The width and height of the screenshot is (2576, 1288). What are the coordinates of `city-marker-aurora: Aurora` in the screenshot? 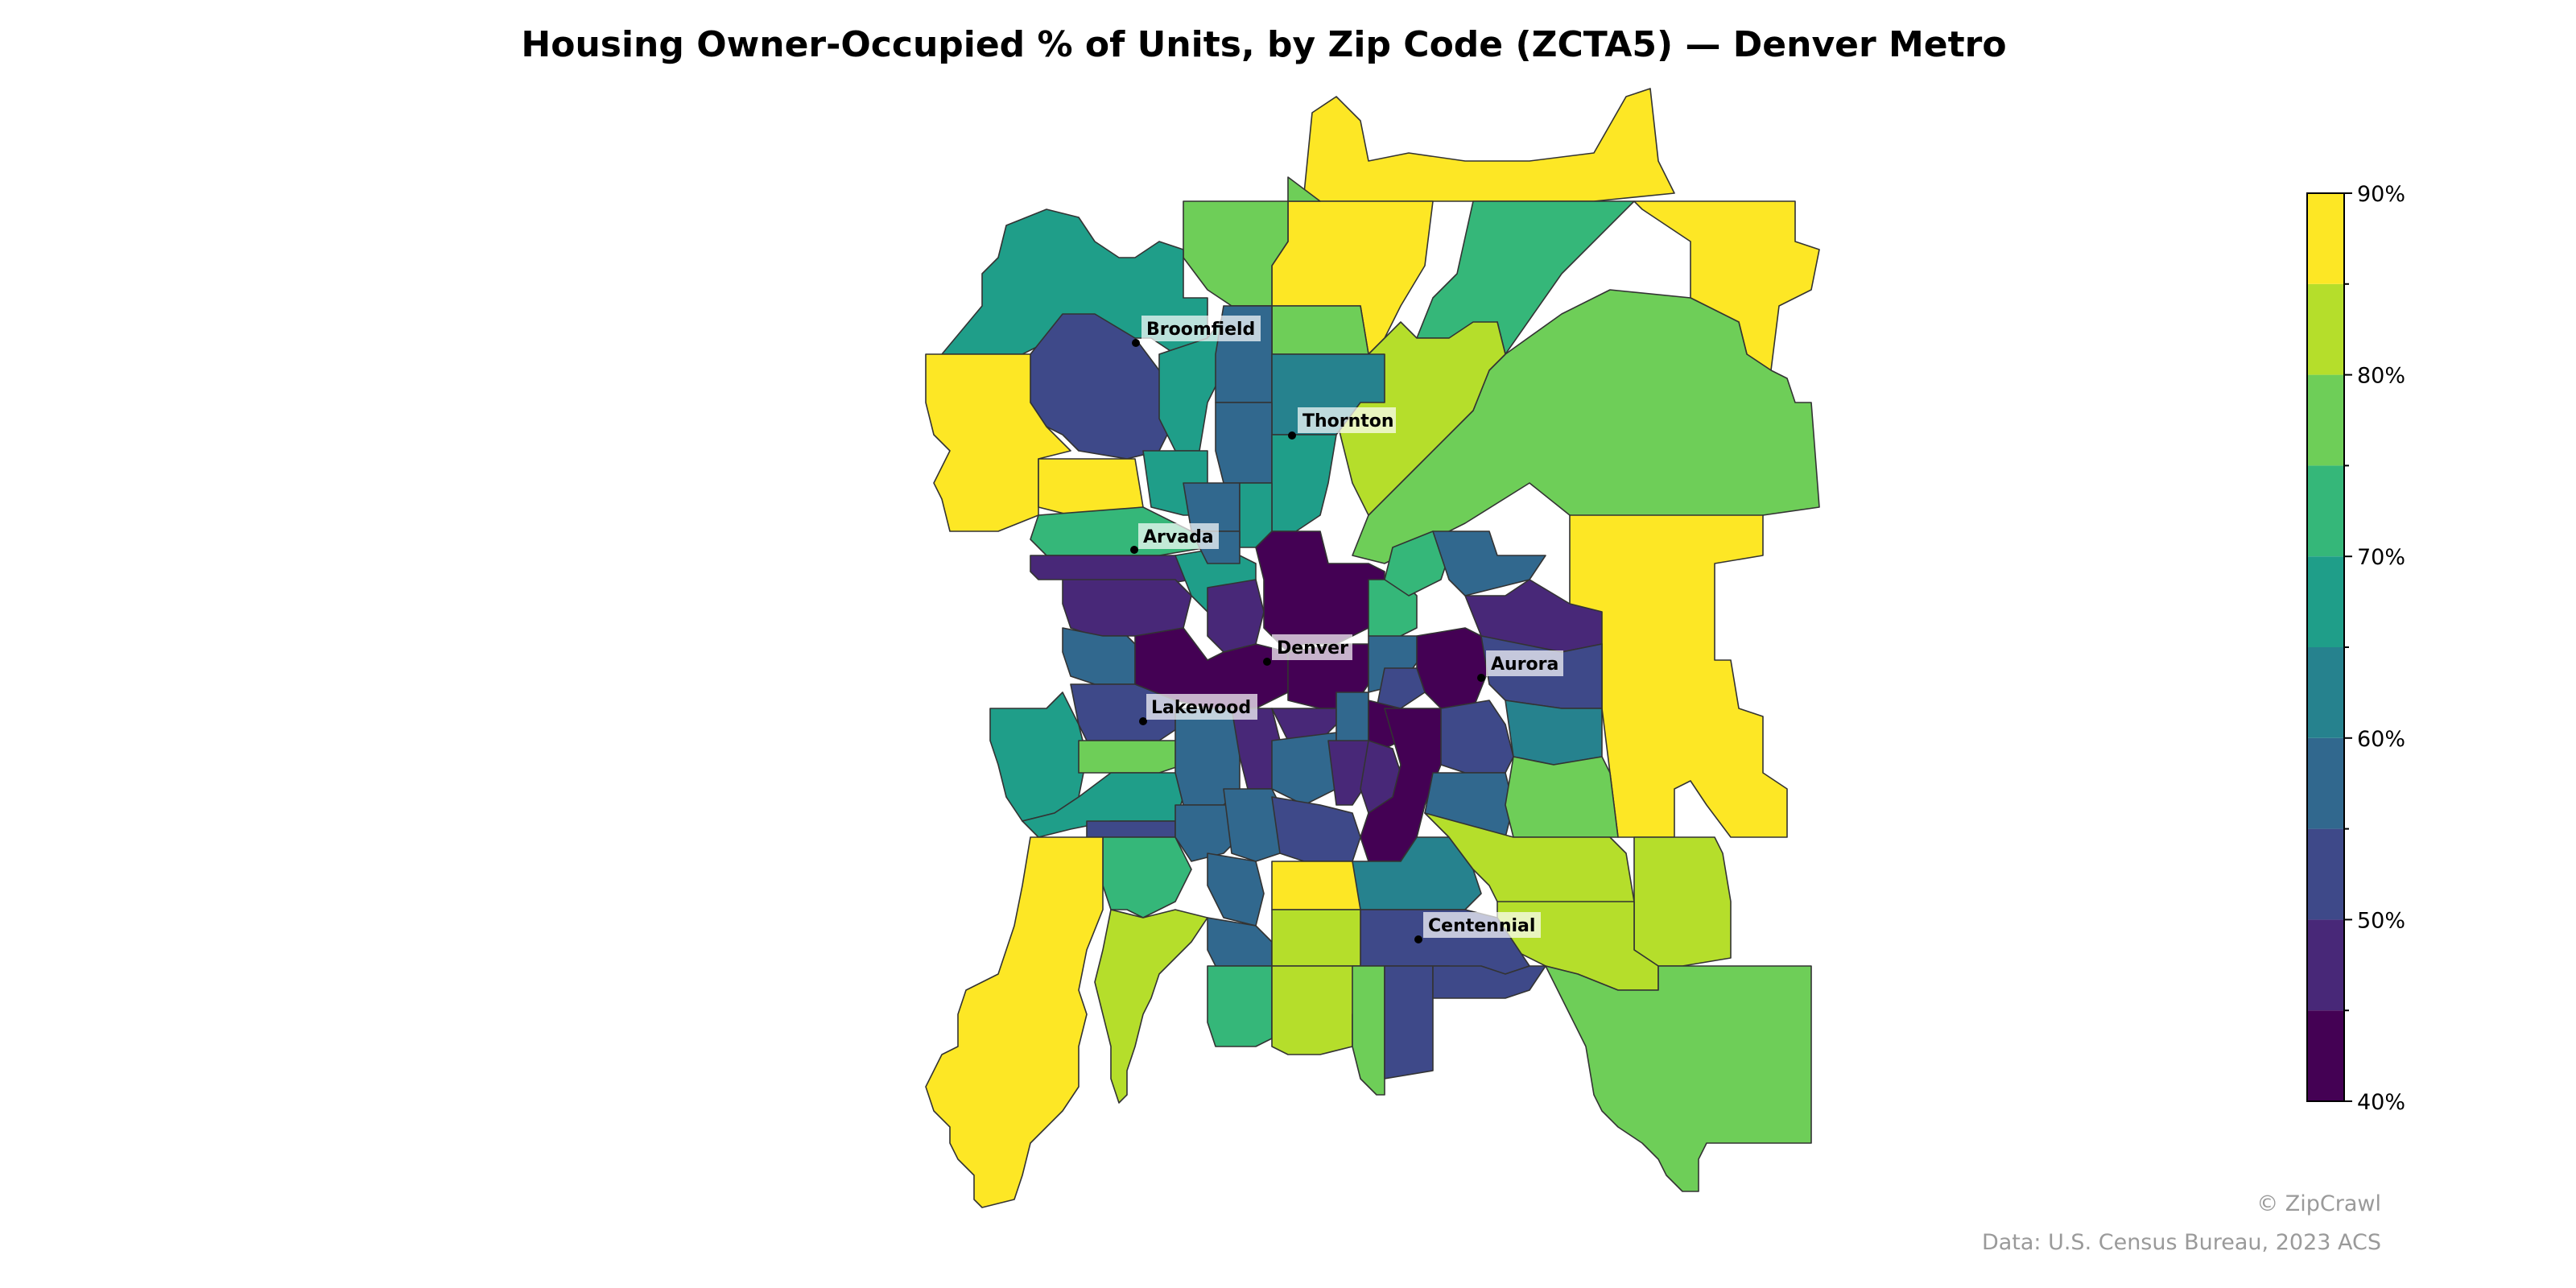 It's located at (1520, 666).